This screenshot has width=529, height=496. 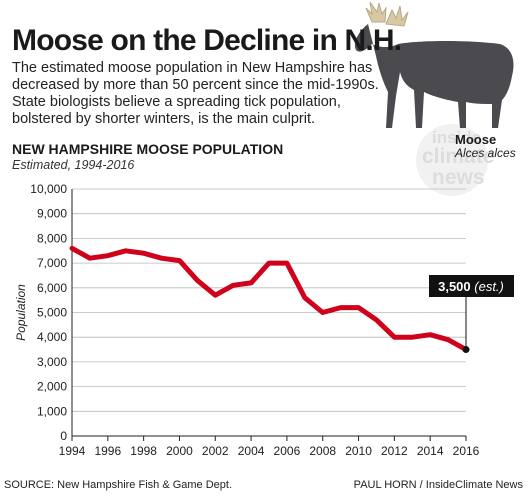 What do you see at coordinates (251, 451) in the screenshot?
I see `x-tick-label: 2004` at bounding box center [251, 451].